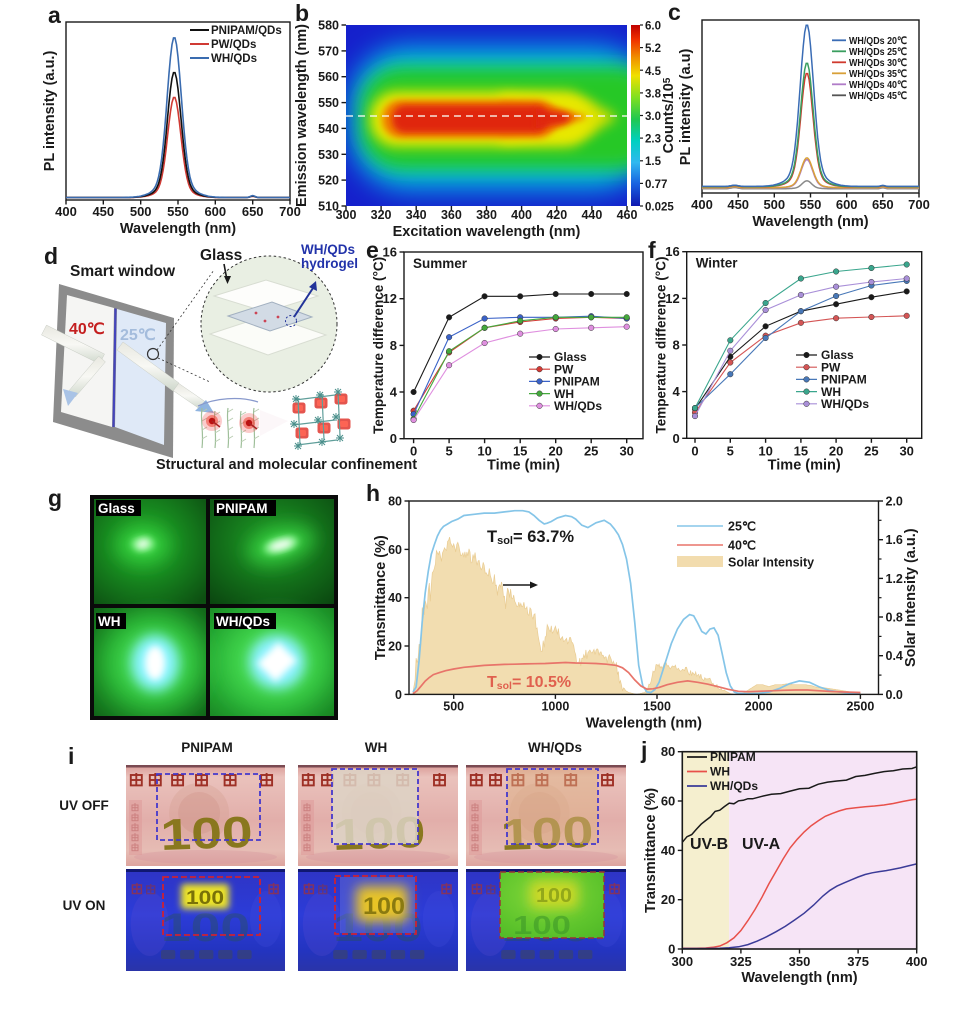 This screenshot has height=1010, width=960. Describe the element at coordinates (328, 51) in the screenshot. I see `svg-text: 570` at that location.